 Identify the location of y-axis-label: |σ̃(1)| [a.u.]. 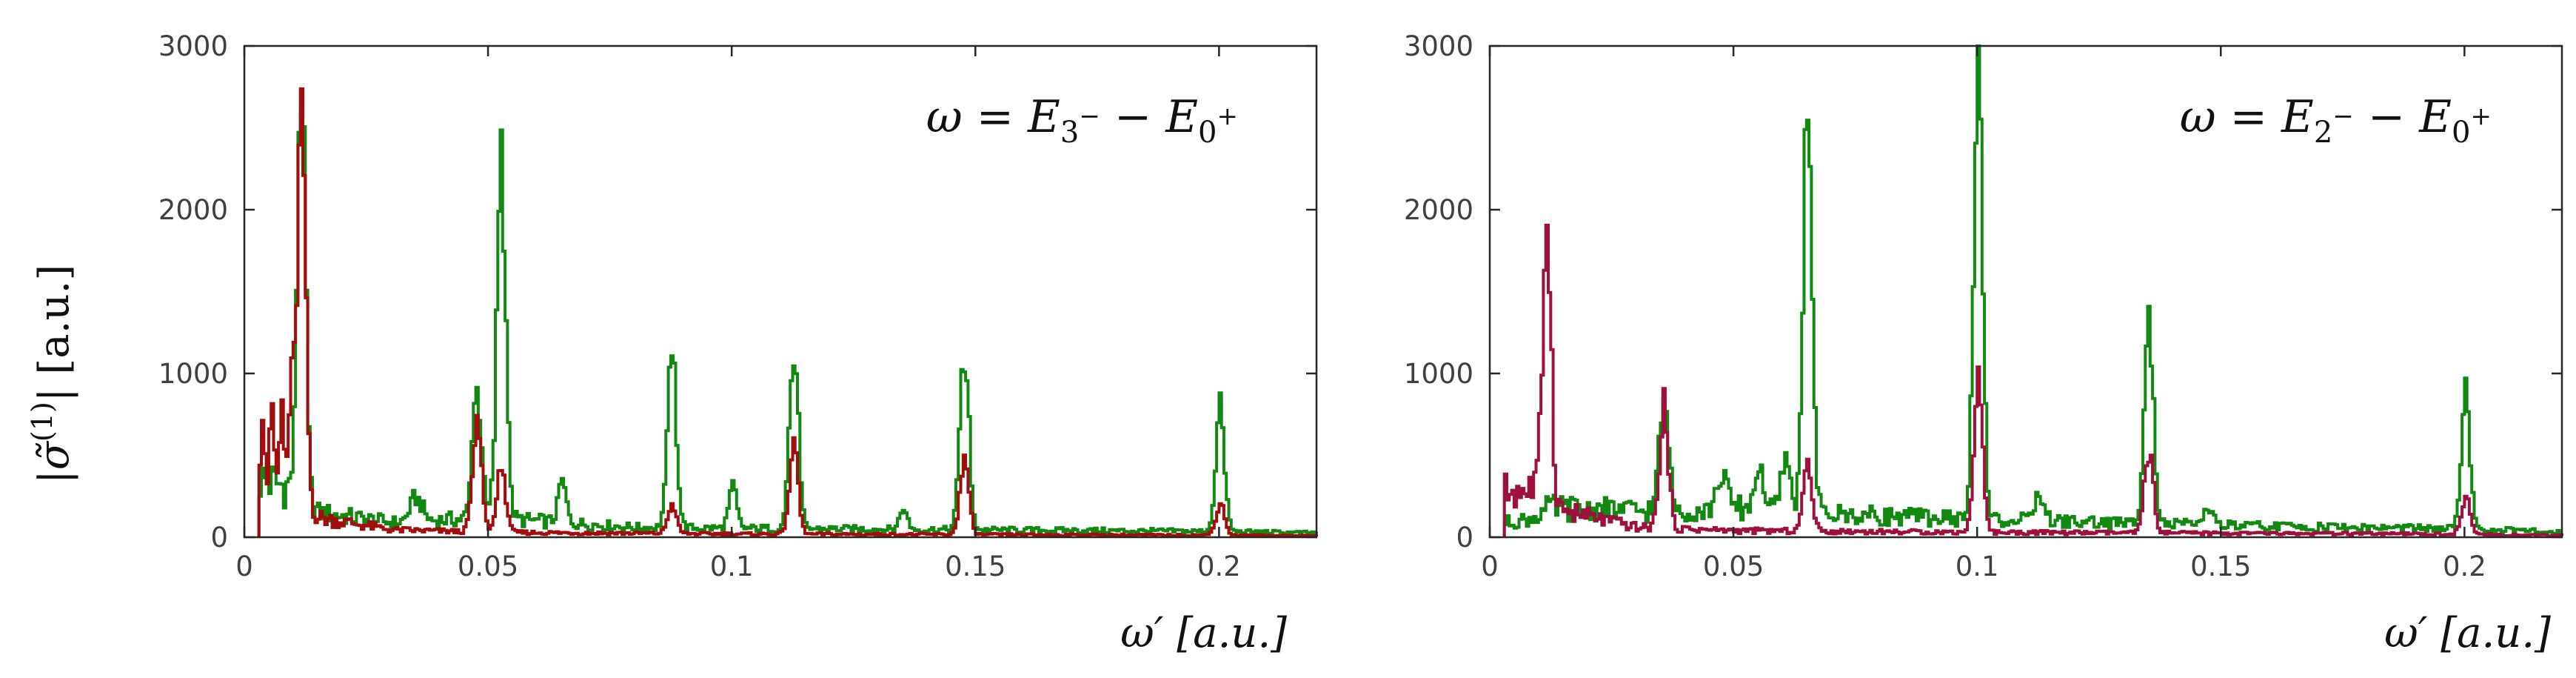
(52, 374).